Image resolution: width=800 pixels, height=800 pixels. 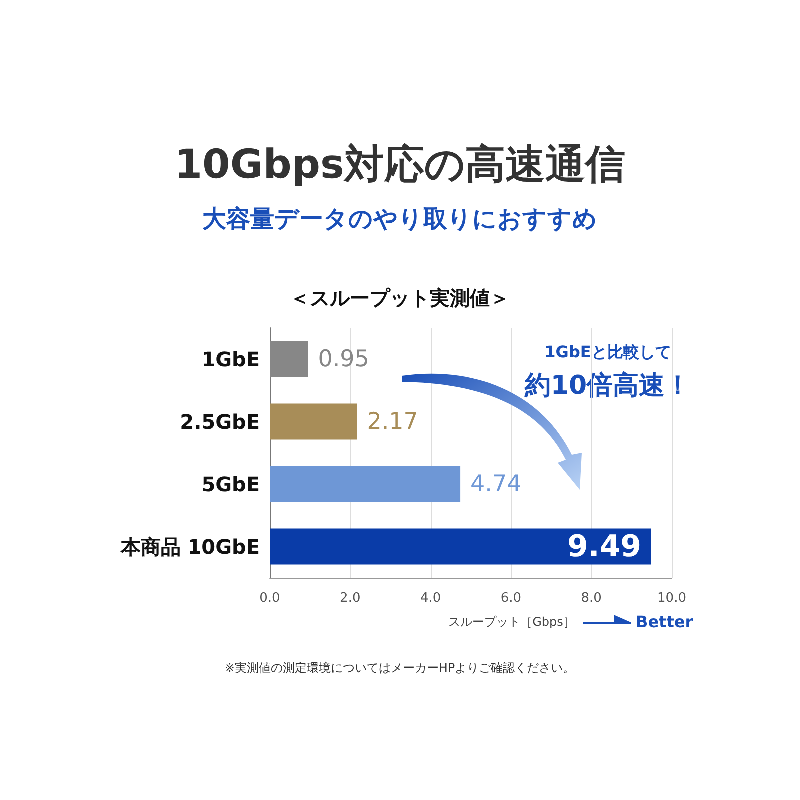 What do you see at coordinates (511, 598) in the screenshot?
I see `x-tick-label: 6.0` at bounding box center [511, 598].